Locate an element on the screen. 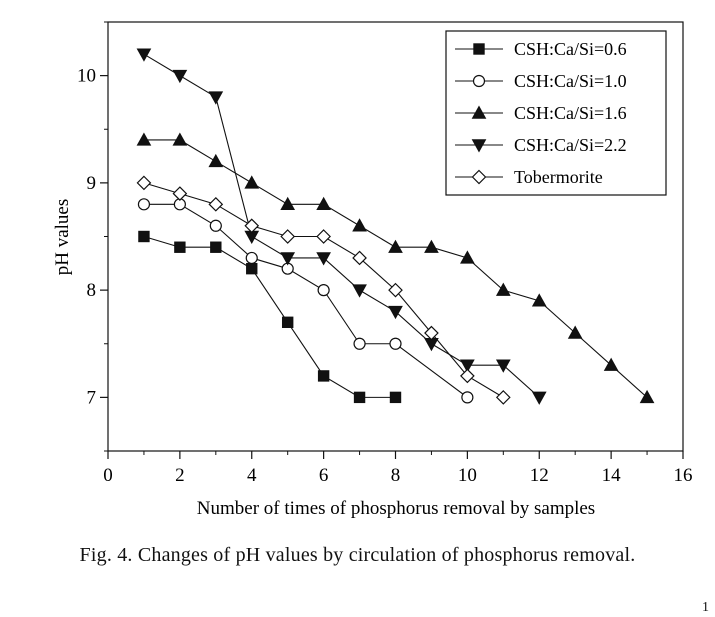  x-tick-label: 14 is located at coordinates (612, 475).